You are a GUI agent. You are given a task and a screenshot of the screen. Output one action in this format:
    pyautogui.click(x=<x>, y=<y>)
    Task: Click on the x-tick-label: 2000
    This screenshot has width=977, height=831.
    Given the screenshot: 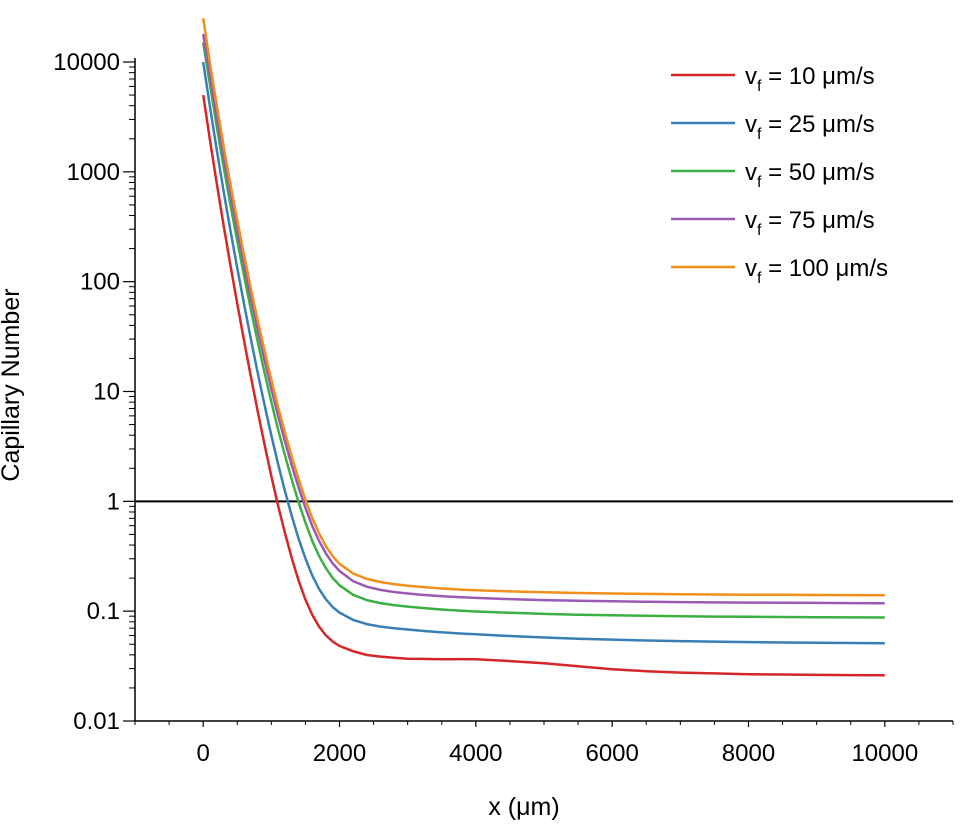 What is the action you would take?
    pyautogui.click(x=339, y=753)
    